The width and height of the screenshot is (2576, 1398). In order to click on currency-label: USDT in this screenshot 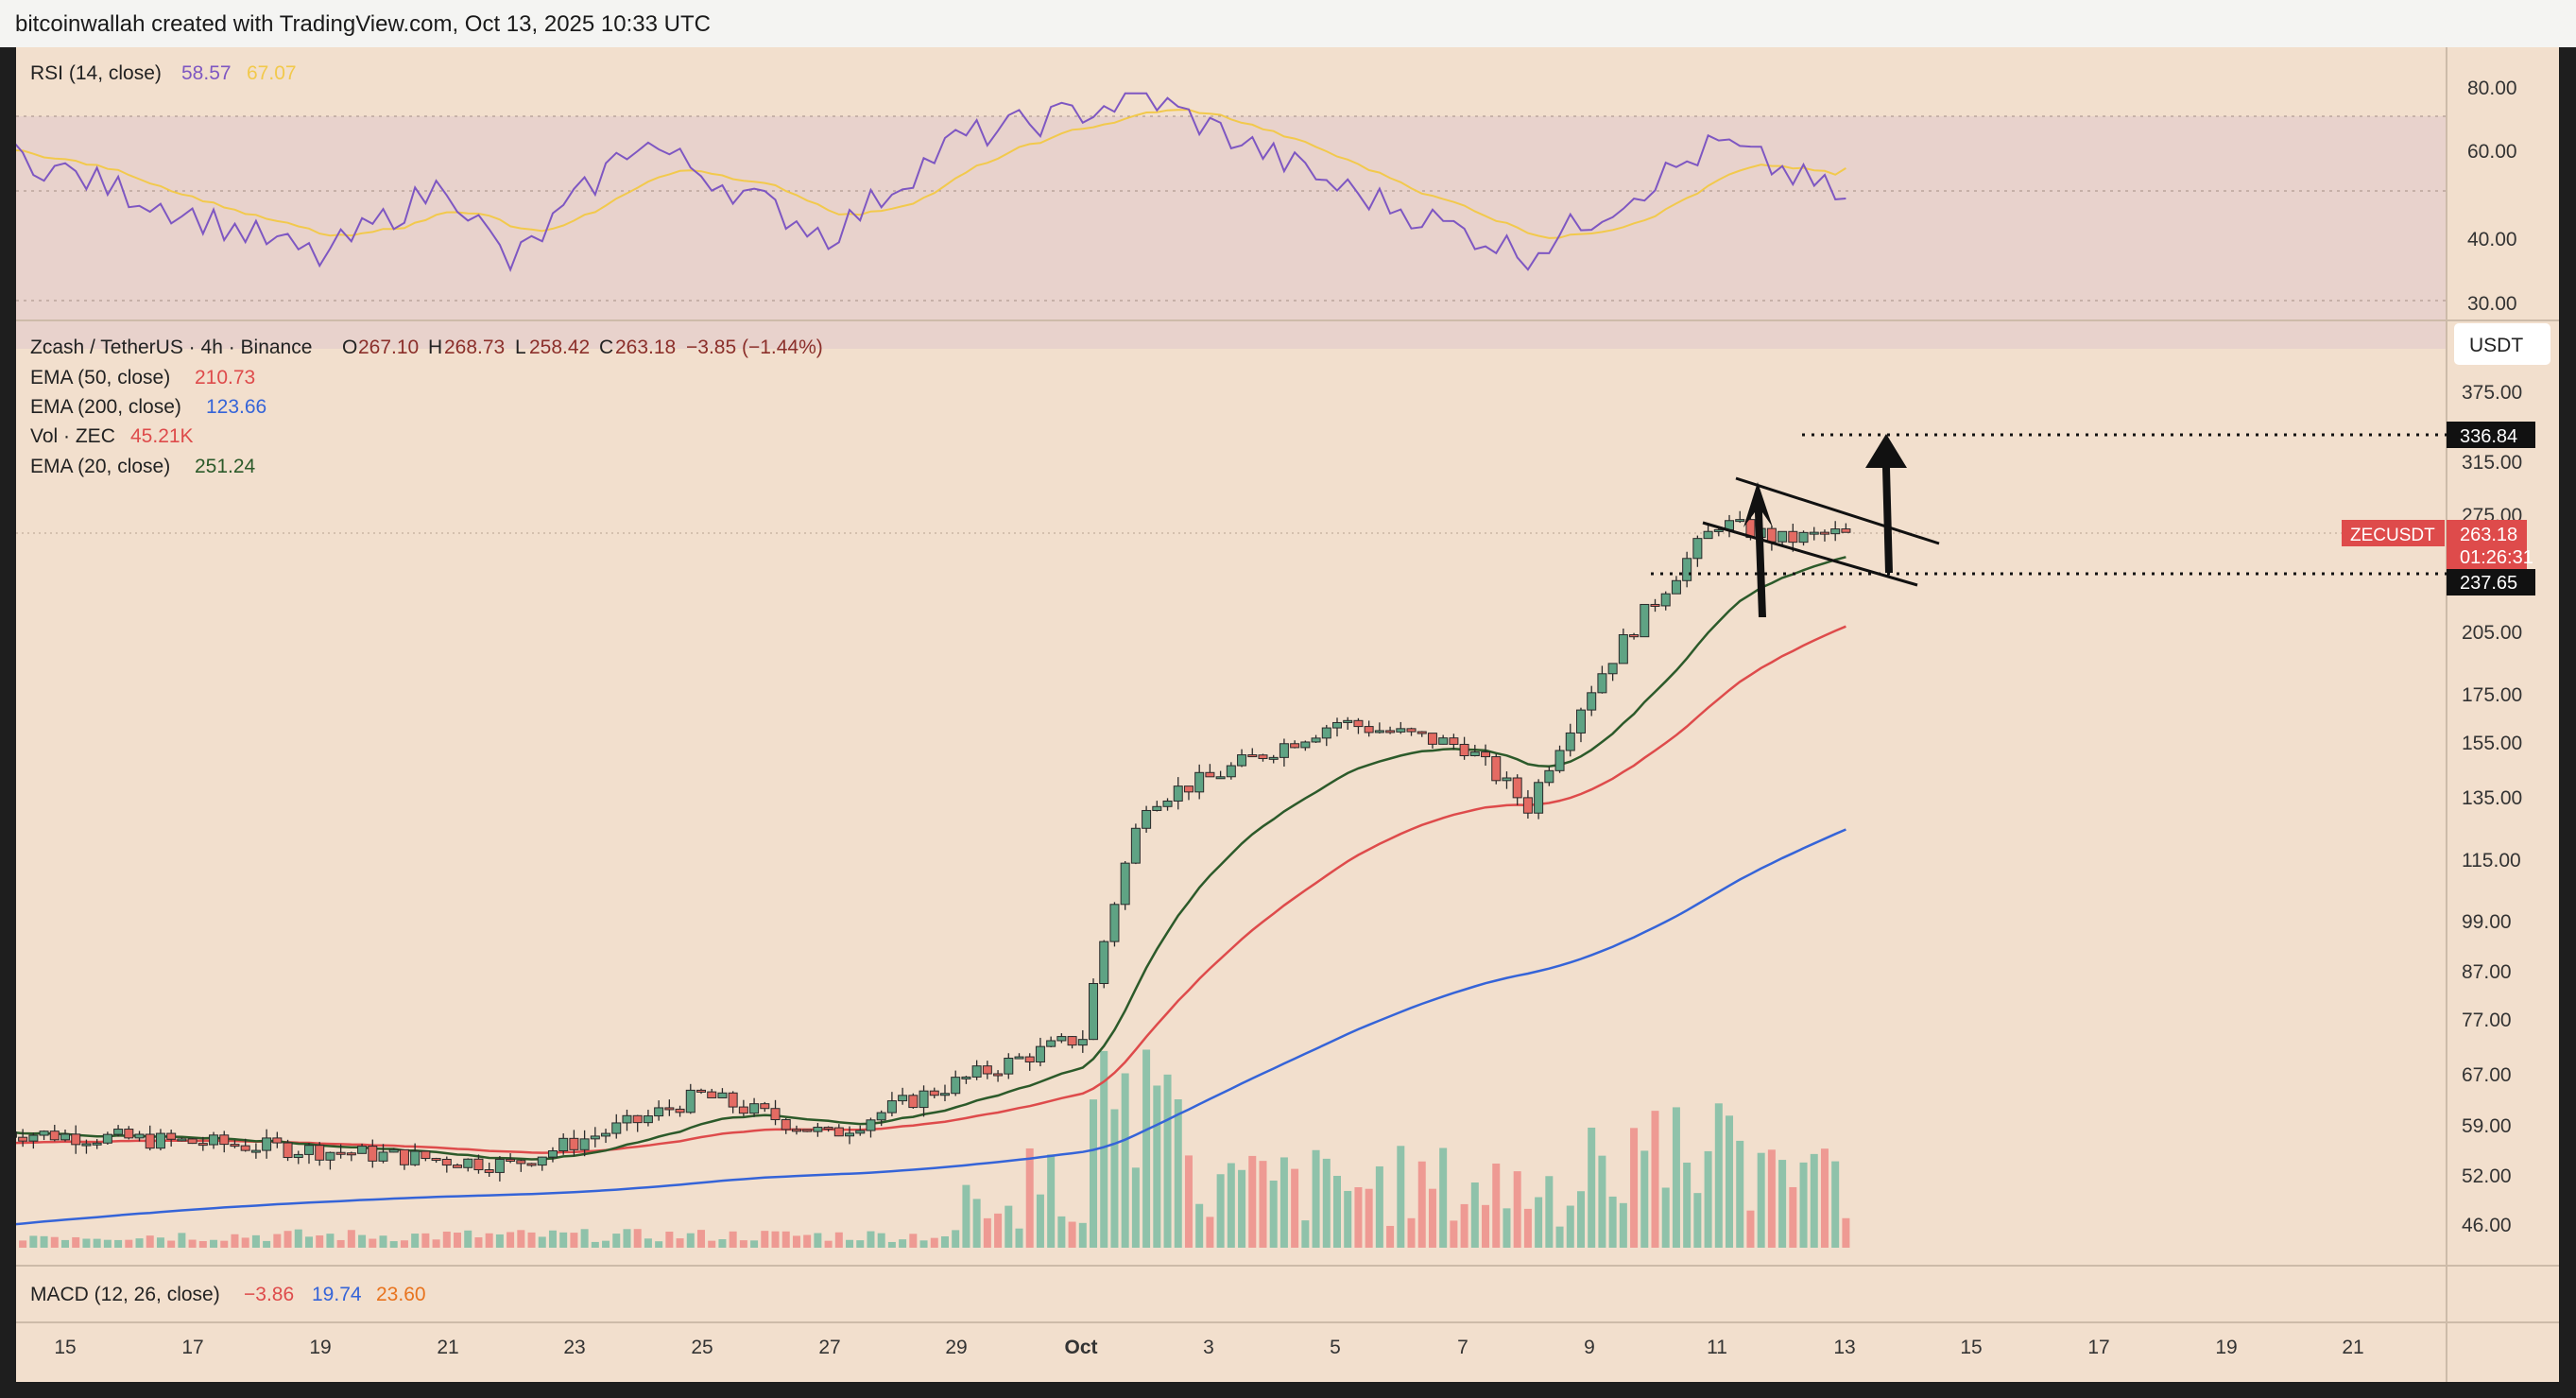, I will do `click(2496, 345)`.